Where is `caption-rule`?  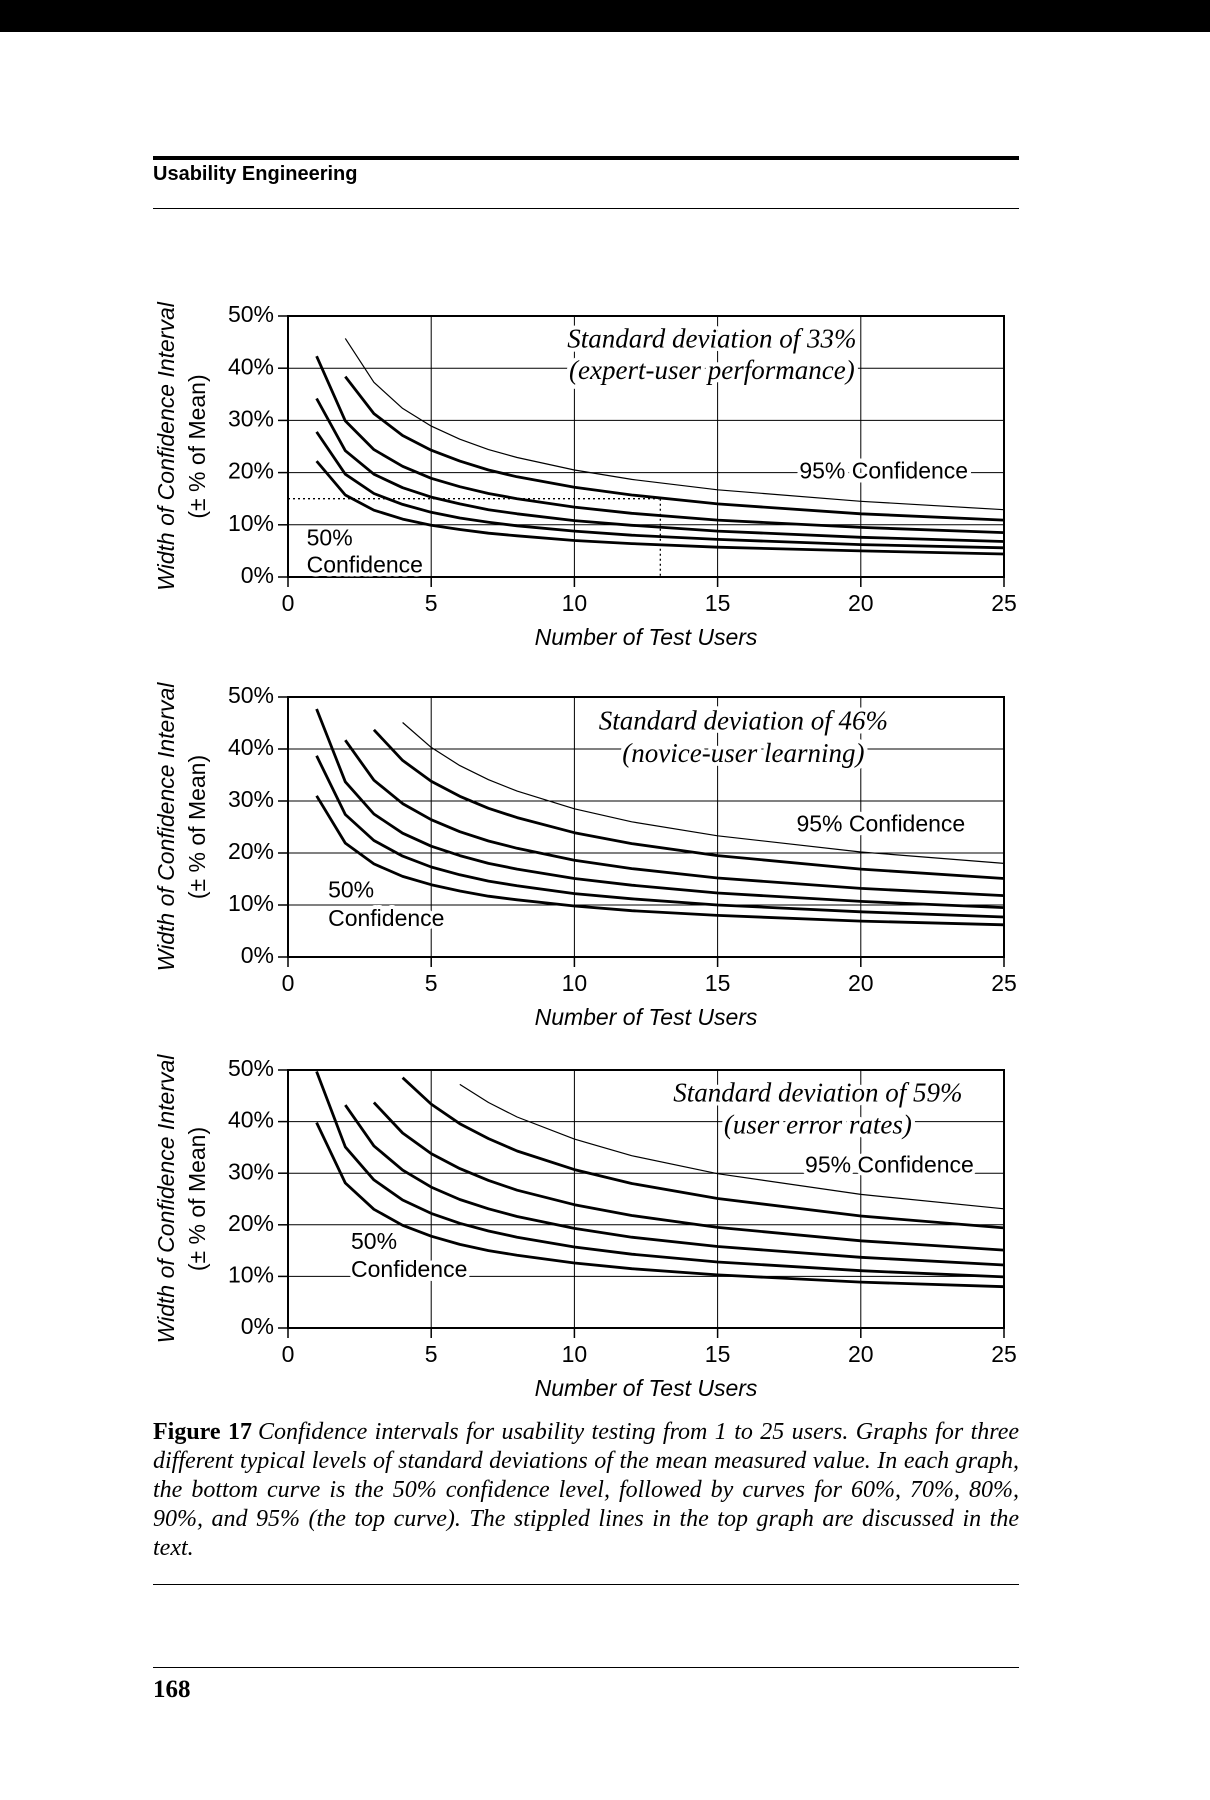
caption-rule is located at coordinates (586, 1584).